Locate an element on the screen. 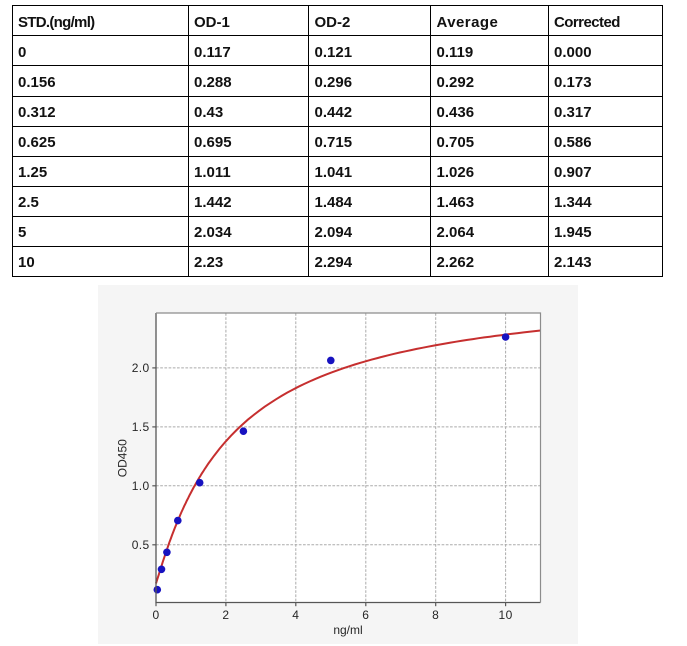  svg-text: 2.0 is located at coordinates (141, 368).